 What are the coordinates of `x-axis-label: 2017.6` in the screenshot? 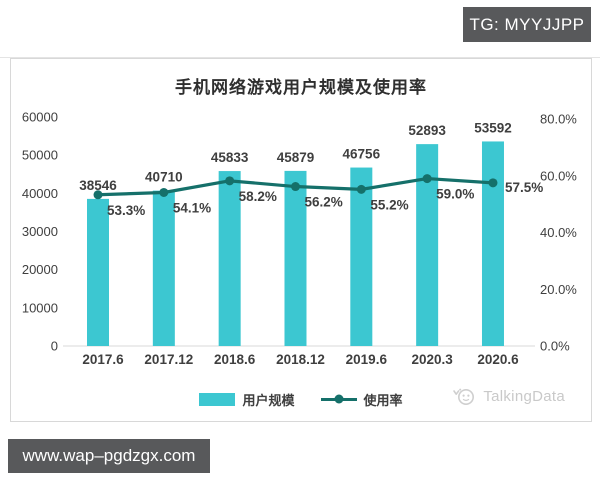 It's located at (103, 359).